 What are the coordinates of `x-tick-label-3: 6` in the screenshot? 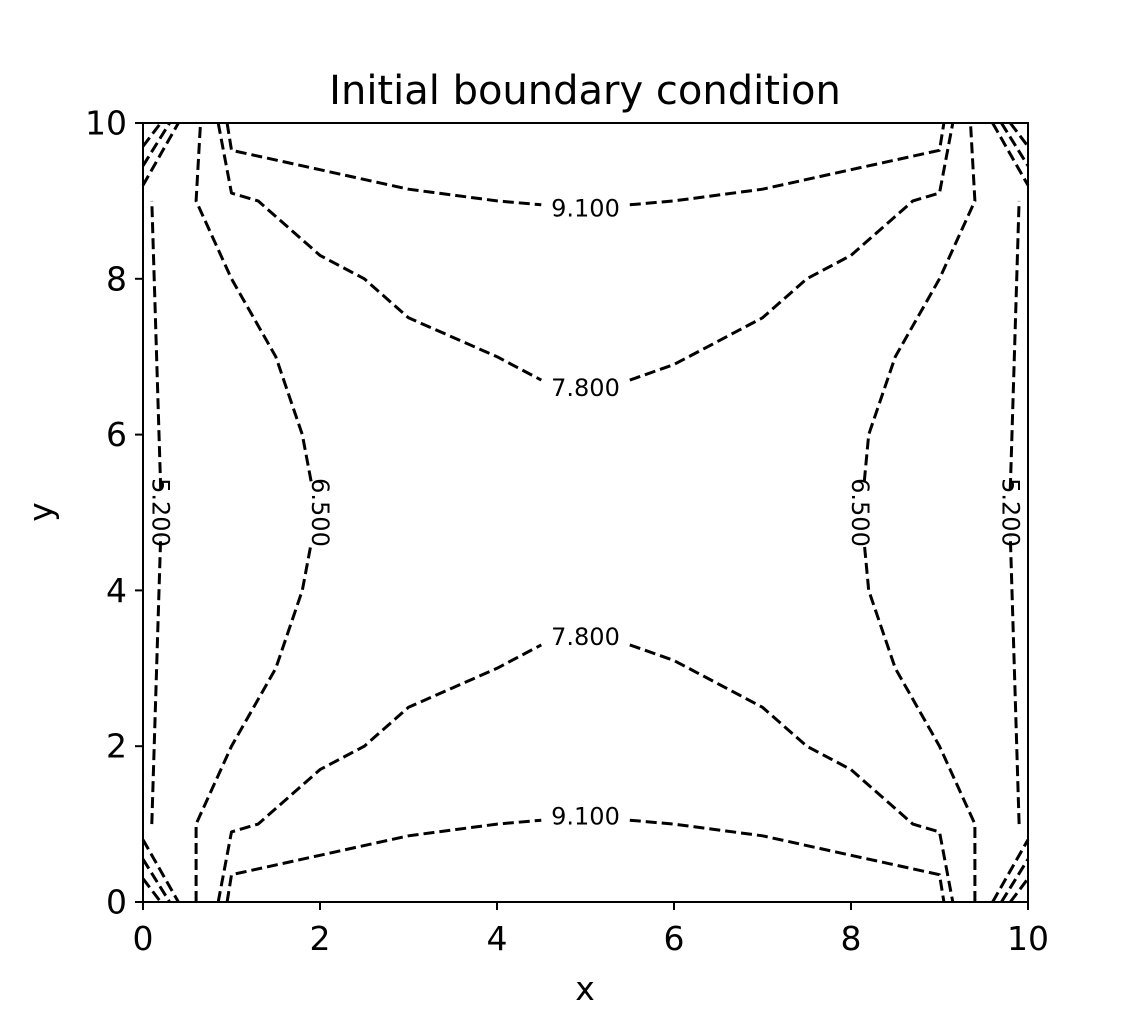 It's located at (674, 938).